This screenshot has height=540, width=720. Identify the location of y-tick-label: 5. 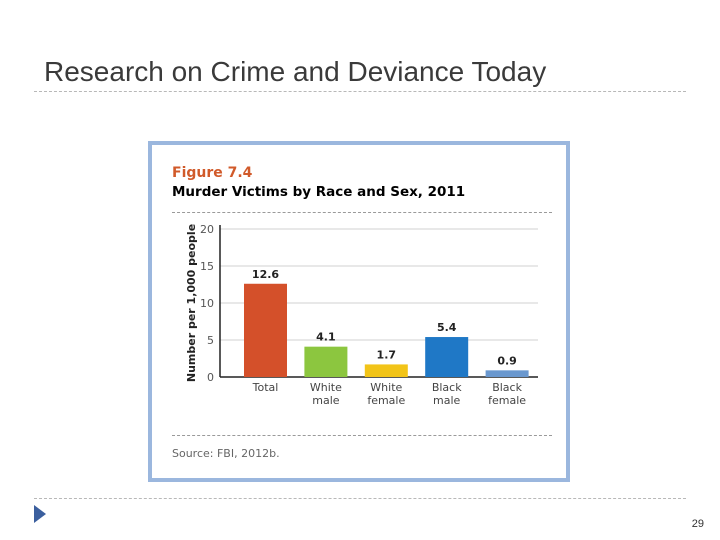
(210, 340).